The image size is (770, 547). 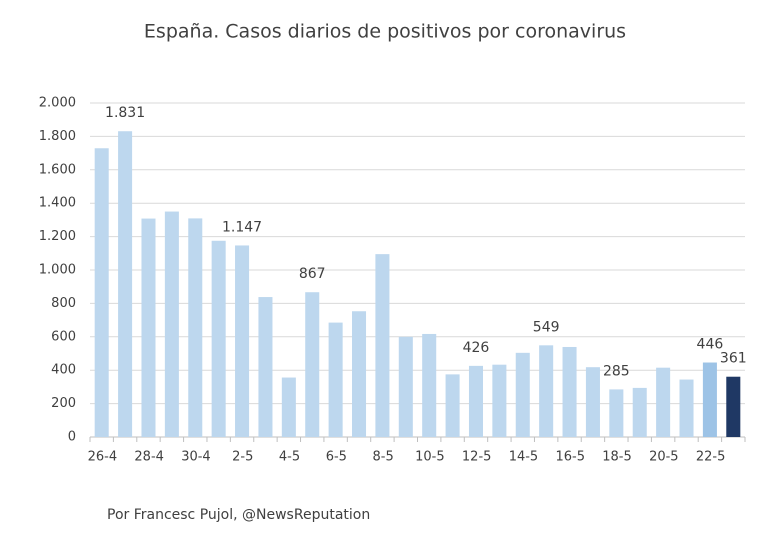 I want to click on y-tick-label: 800, so click(x=63, y=303).